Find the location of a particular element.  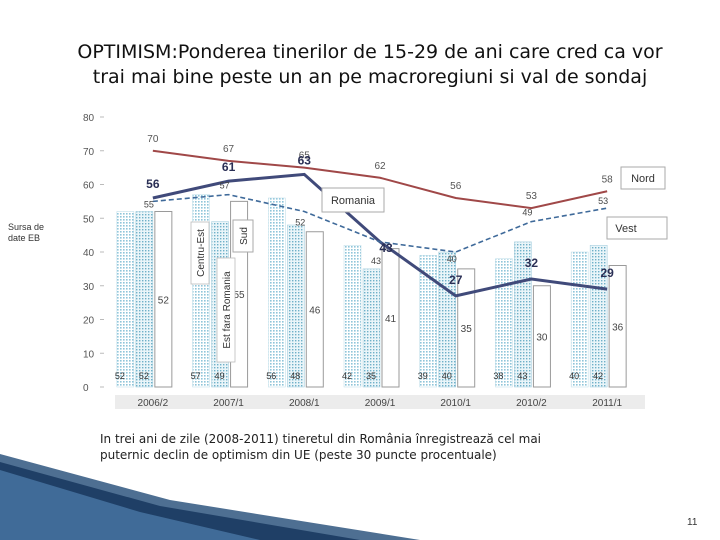

romania-value-label: 29 is located at coordinates (607, 273).